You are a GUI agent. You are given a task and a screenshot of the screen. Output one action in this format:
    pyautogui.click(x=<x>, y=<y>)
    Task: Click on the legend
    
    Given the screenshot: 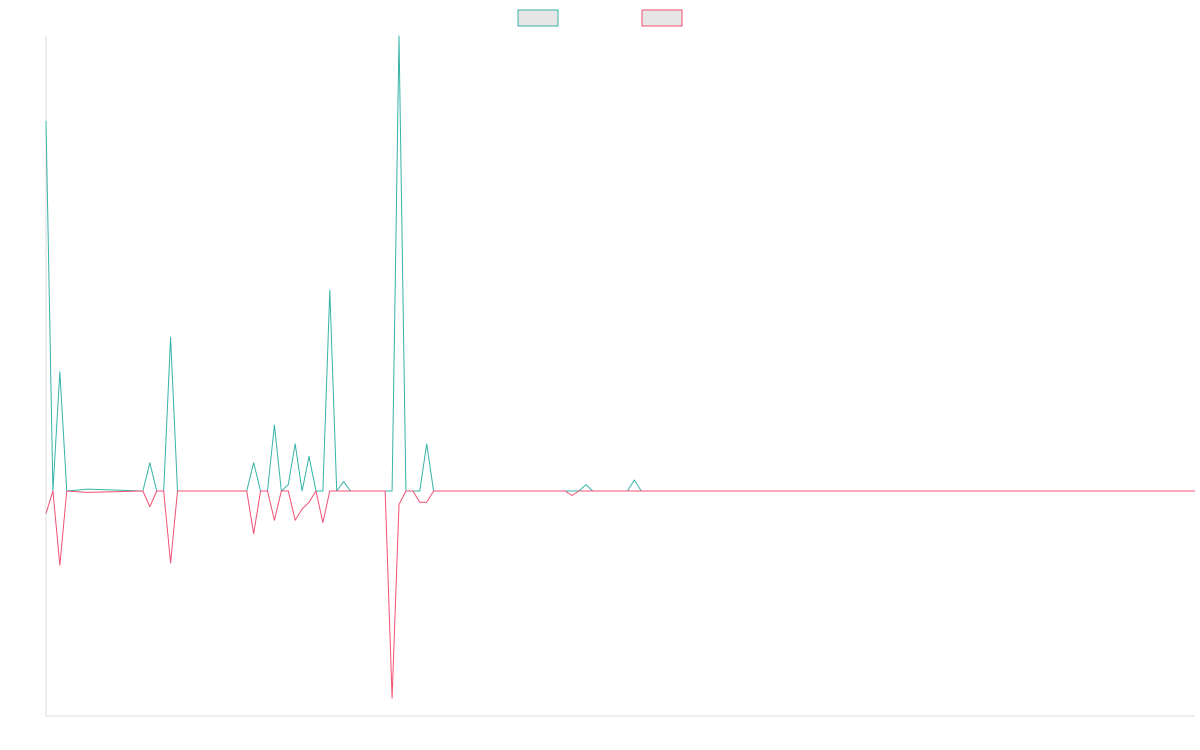 What is the action you would take?
    pyautogui.click(x=600, y=18)
    